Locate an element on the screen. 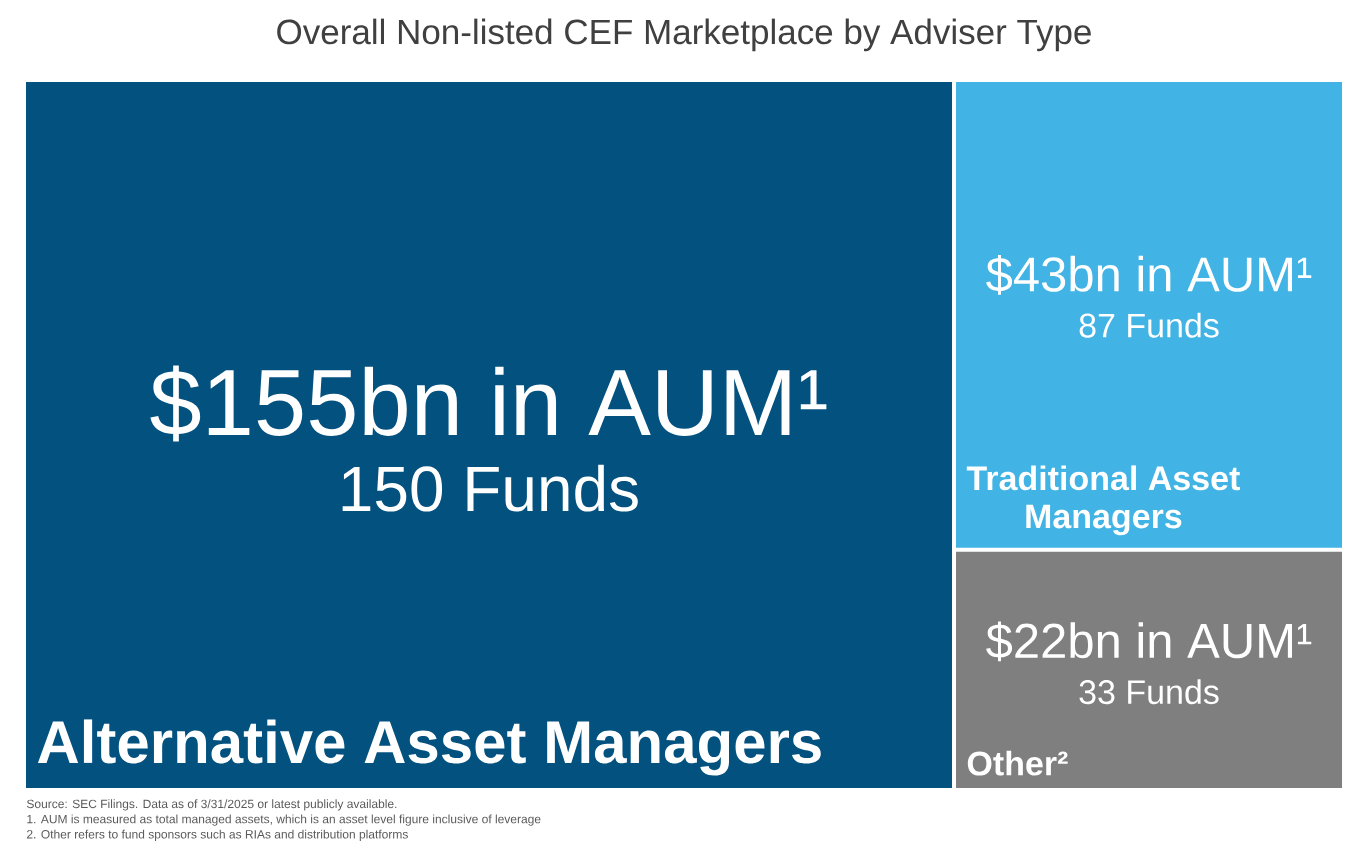 This screenshot has width=1368, height=868. data-label: $43bn in AUM¹ is located at coordinates (1149, 275).